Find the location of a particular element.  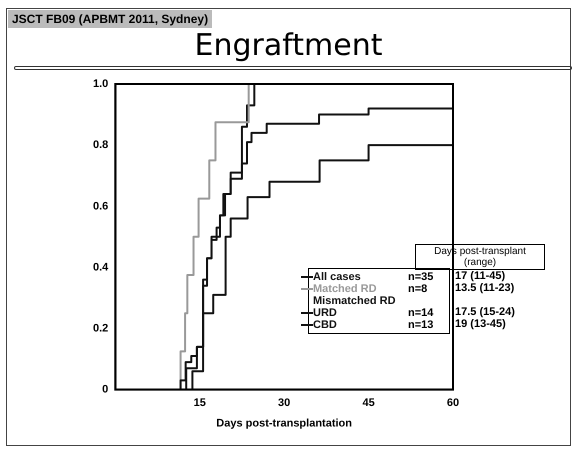

x-axis-title: Days post-transplantation is located at coordinates (284, 423).